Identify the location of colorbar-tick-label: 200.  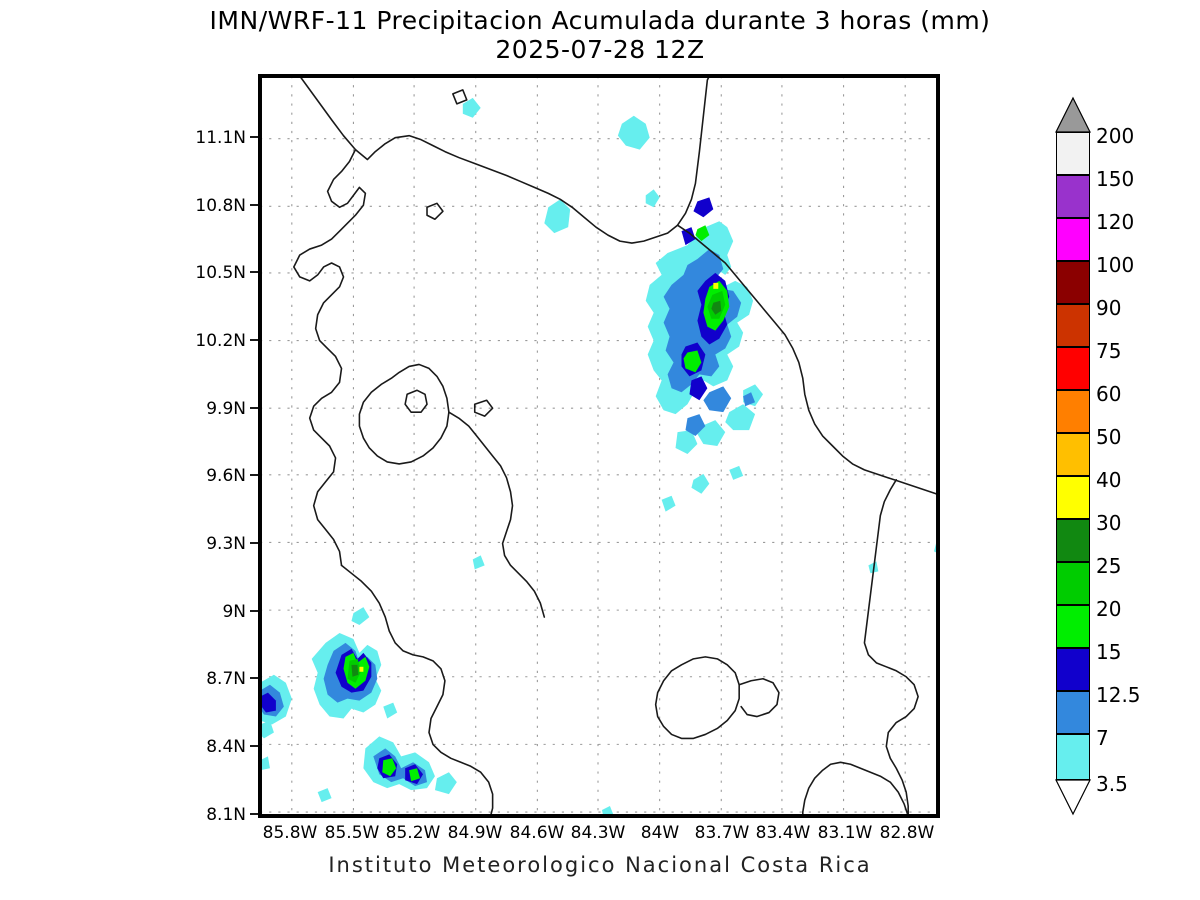
(1115, 136).